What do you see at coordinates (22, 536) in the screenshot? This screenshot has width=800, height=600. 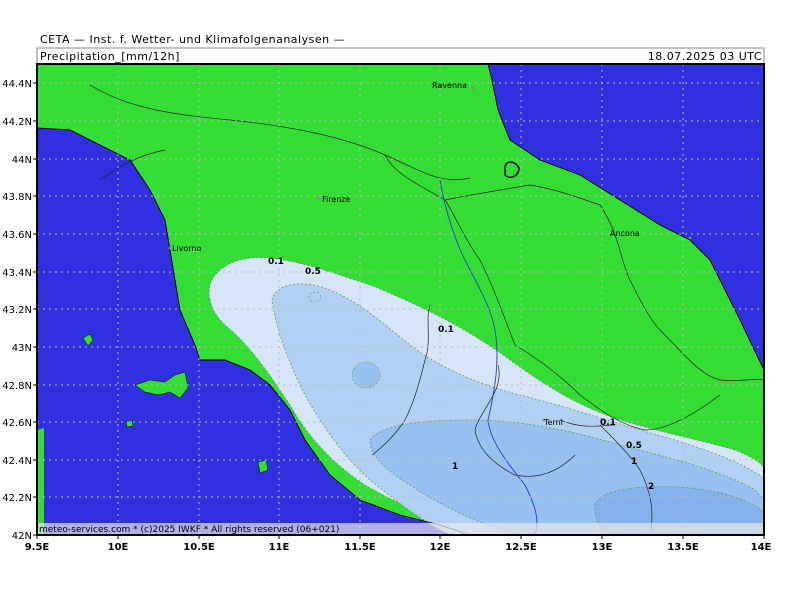 I see `lat-label: 42N` at bounding box center [22, 536].